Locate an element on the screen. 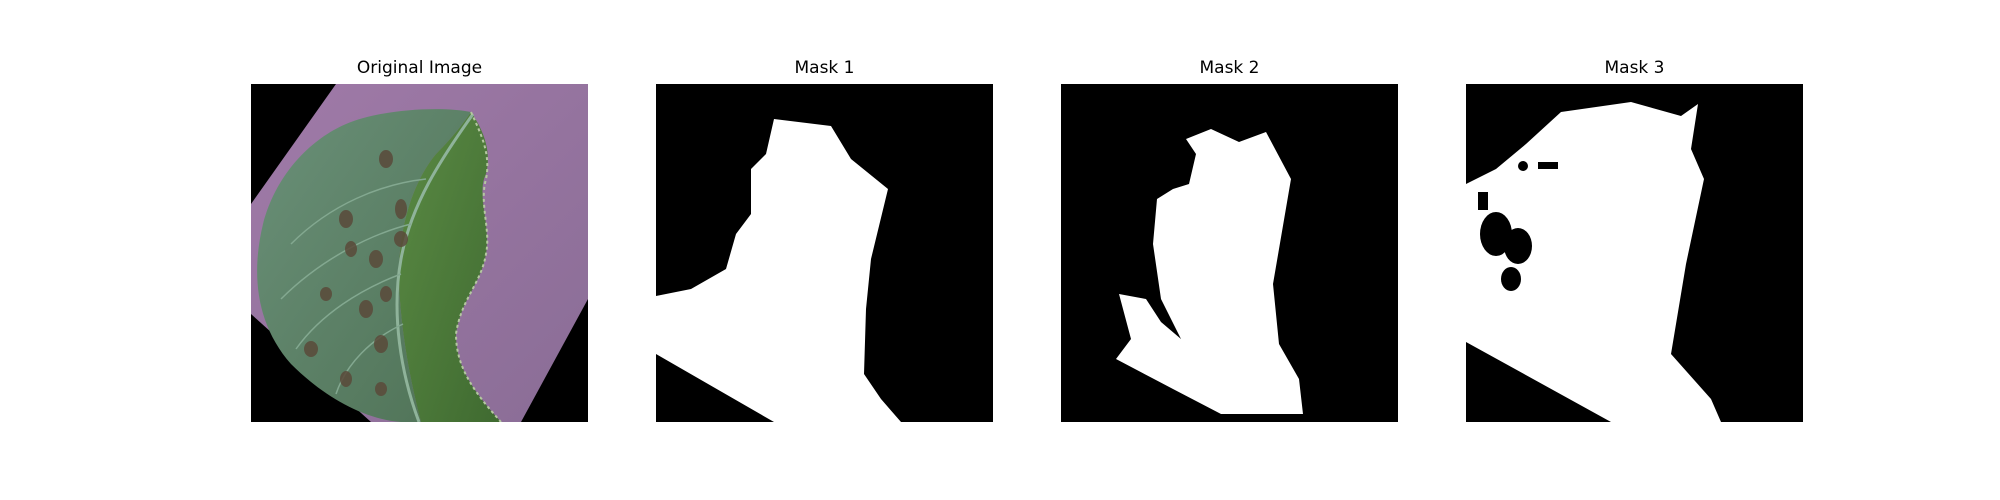 The height and width of the screenshot is (500, 2000). panel-title-mask-3: Mask 3 is located at coordinates (1634, 68).